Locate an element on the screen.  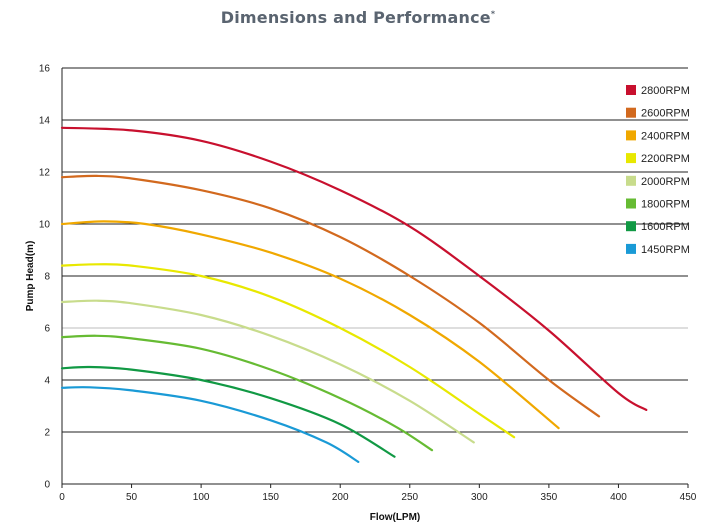
y-tick-label: 10 is located at coordinates (45, 225).